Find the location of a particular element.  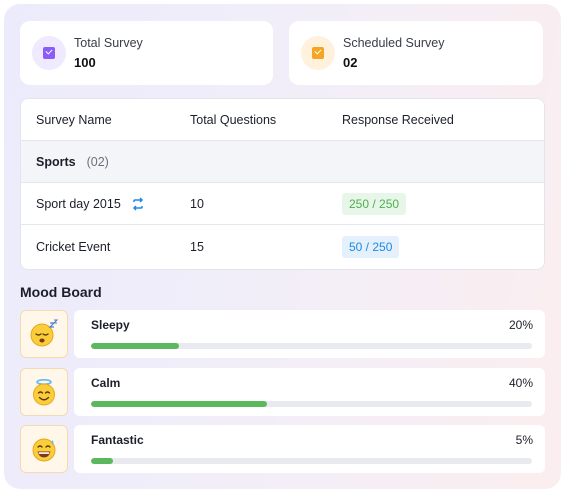

mood-label: Fantastic is located at coordinates (117, 440).